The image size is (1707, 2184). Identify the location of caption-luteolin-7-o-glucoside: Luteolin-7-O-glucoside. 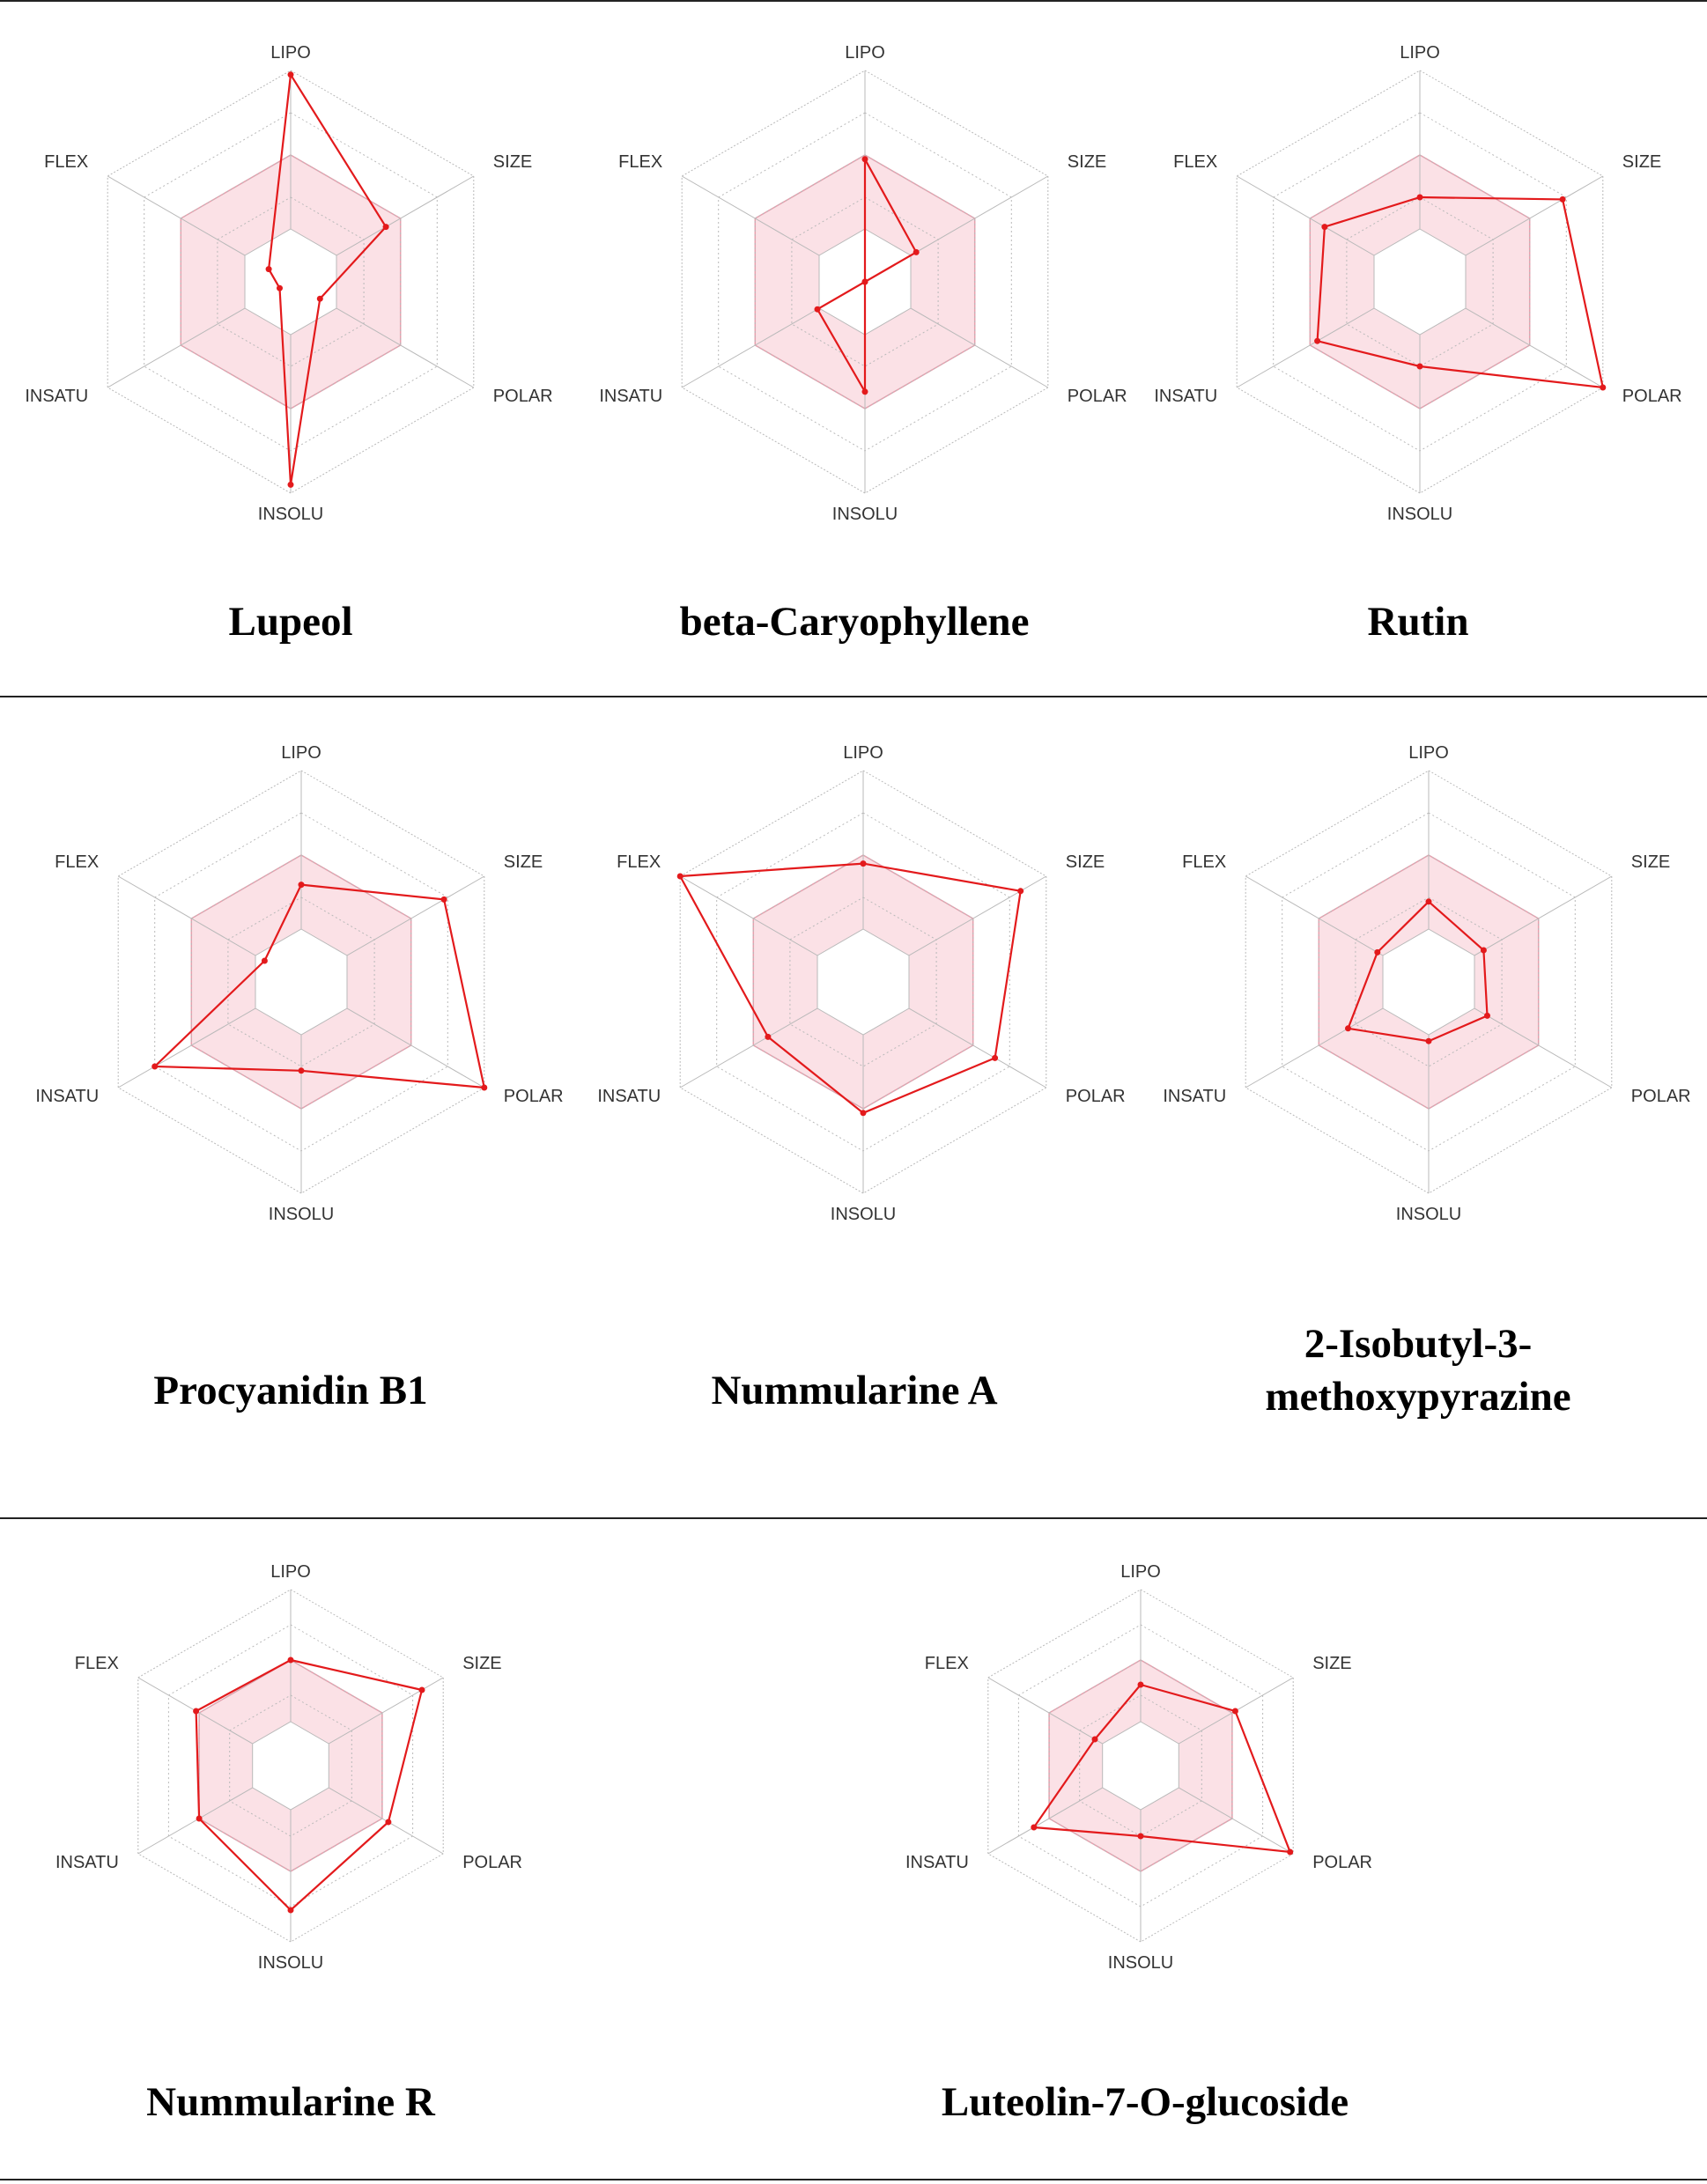
(1145, 2102).